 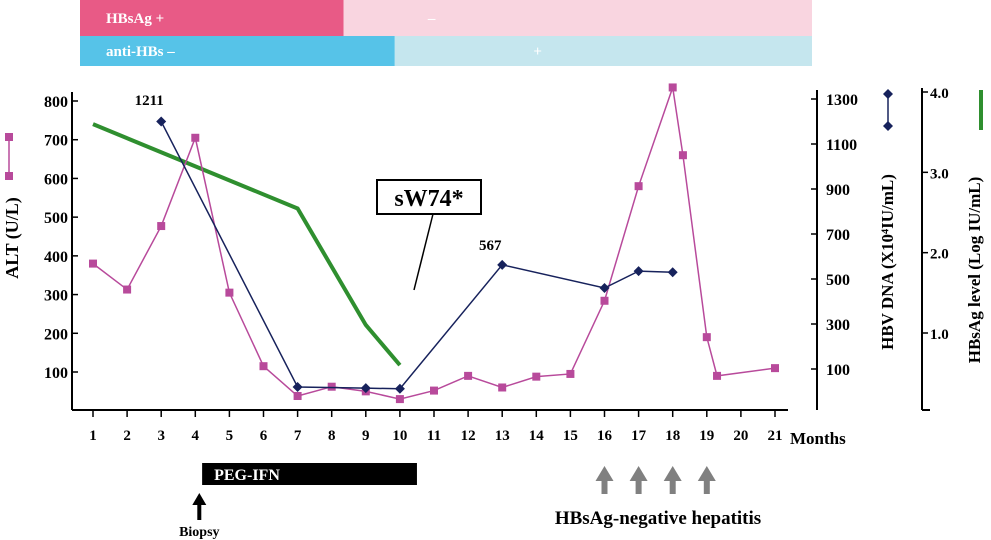 What do you see at coordinates (199, 499) in the screenshot?
I see `biopsy-arrow-head` at bounding box center [199, 499].